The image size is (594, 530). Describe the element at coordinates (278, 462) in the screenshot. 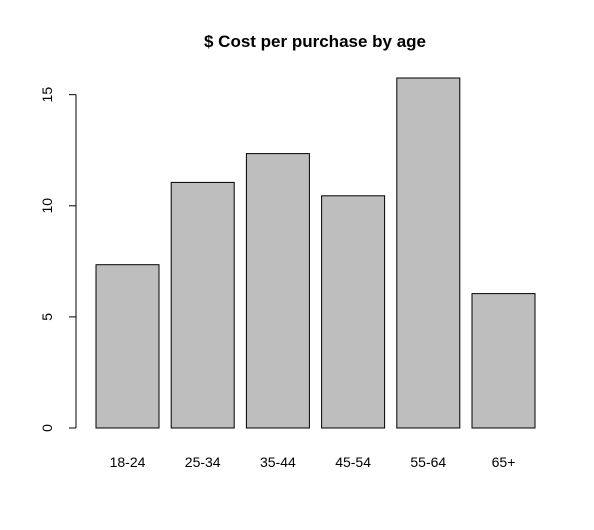

I see `x-tick-label: 35-44` at that location.